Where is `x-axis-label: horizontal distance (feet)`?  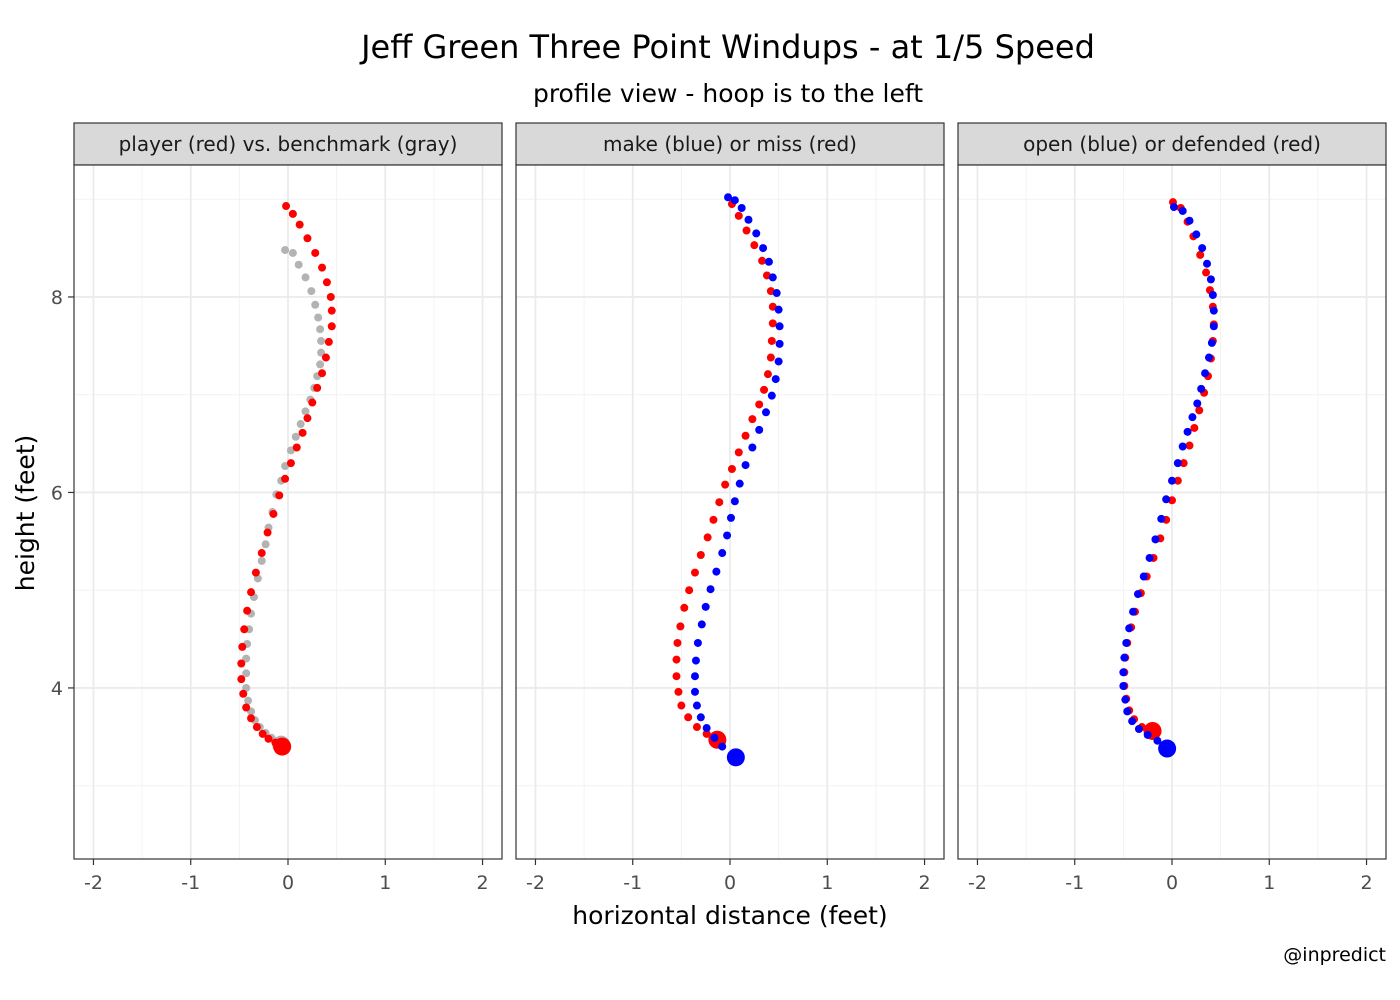
x-axis-label: horizontal distance (feet) is located at coordinates (729, 915).